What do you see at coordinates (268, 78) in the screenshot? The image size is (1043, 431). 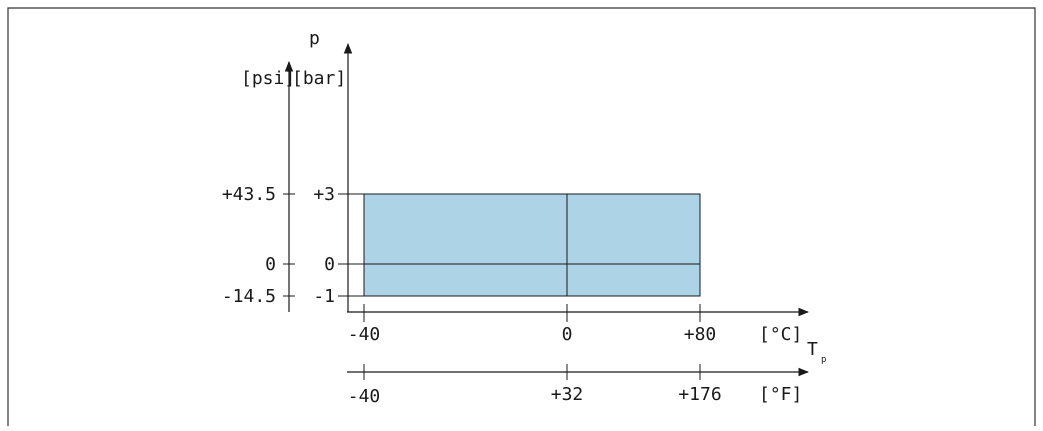 I see `psi-unit-label: [psi]` at bounding box center [268, 78].